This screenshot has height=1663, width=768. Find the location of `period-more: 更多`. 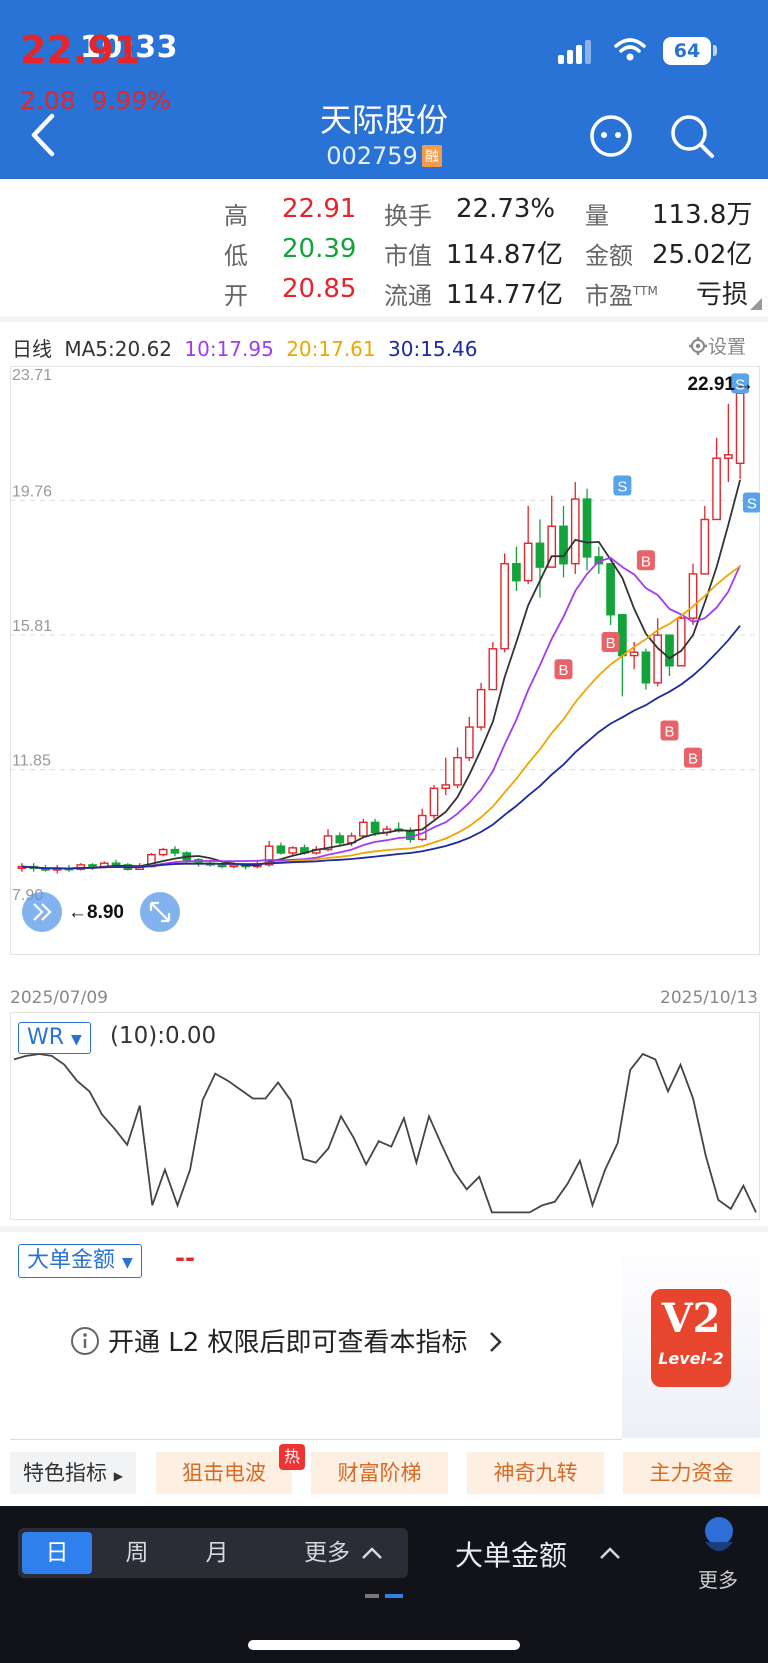

period-more: 更多 is located at coordinates (327, 1553).